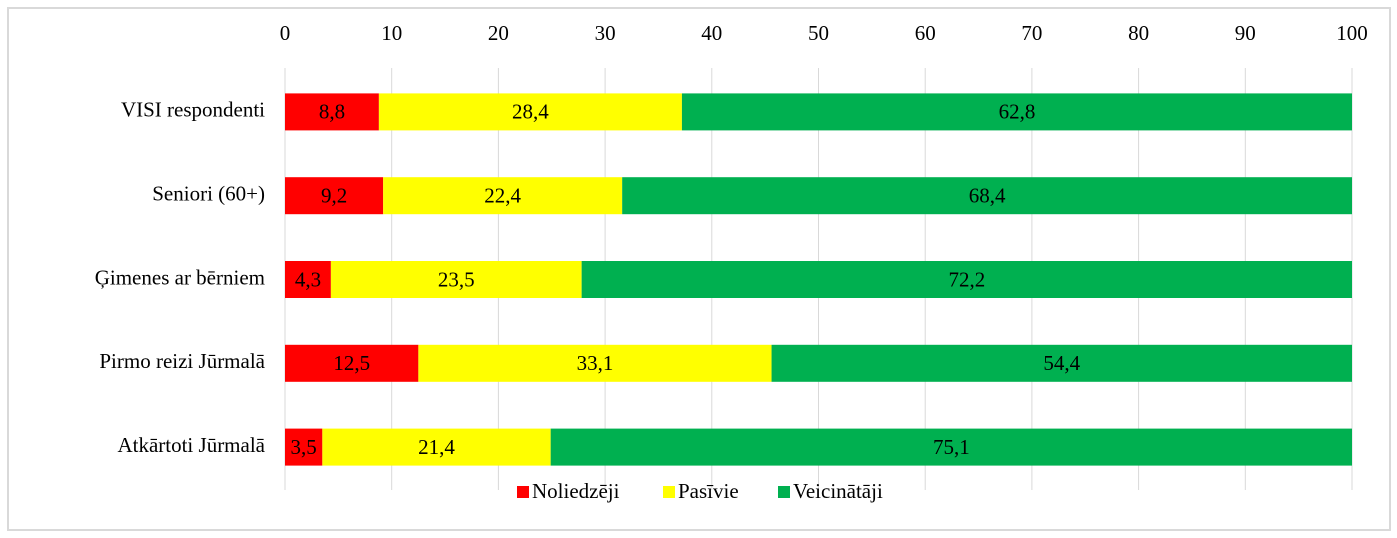 The height and width of the screenshot is (538, 1397). I want to click on data-label: 8,8, so click(332, 112).